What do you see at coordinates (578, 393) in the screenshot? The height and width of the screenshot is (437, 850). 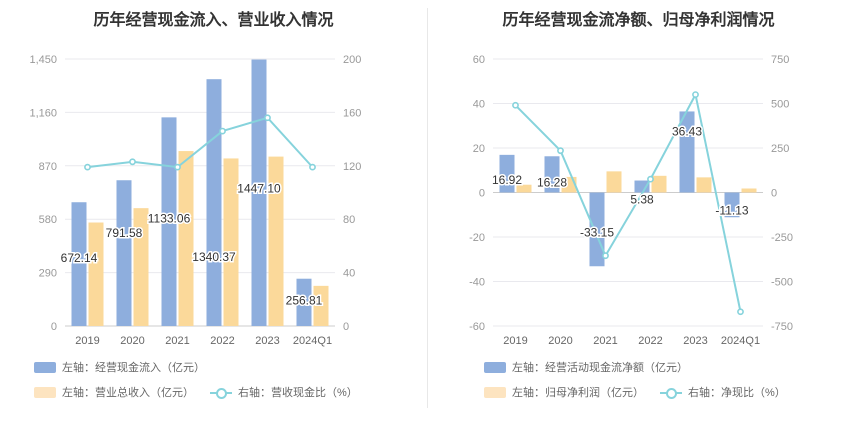 I see `legend-label: 左轴：归母净利润（亿元）` at bounding box center [578, 393].